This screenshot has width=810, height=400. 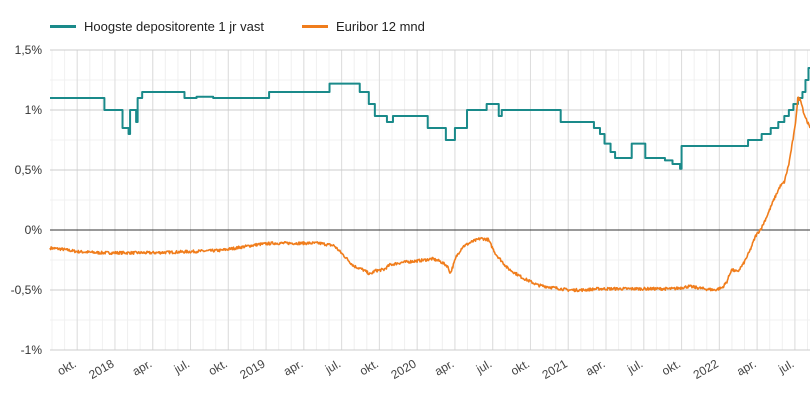 I want to click on x-tick-label: 2018, so click(x=101, y=369).